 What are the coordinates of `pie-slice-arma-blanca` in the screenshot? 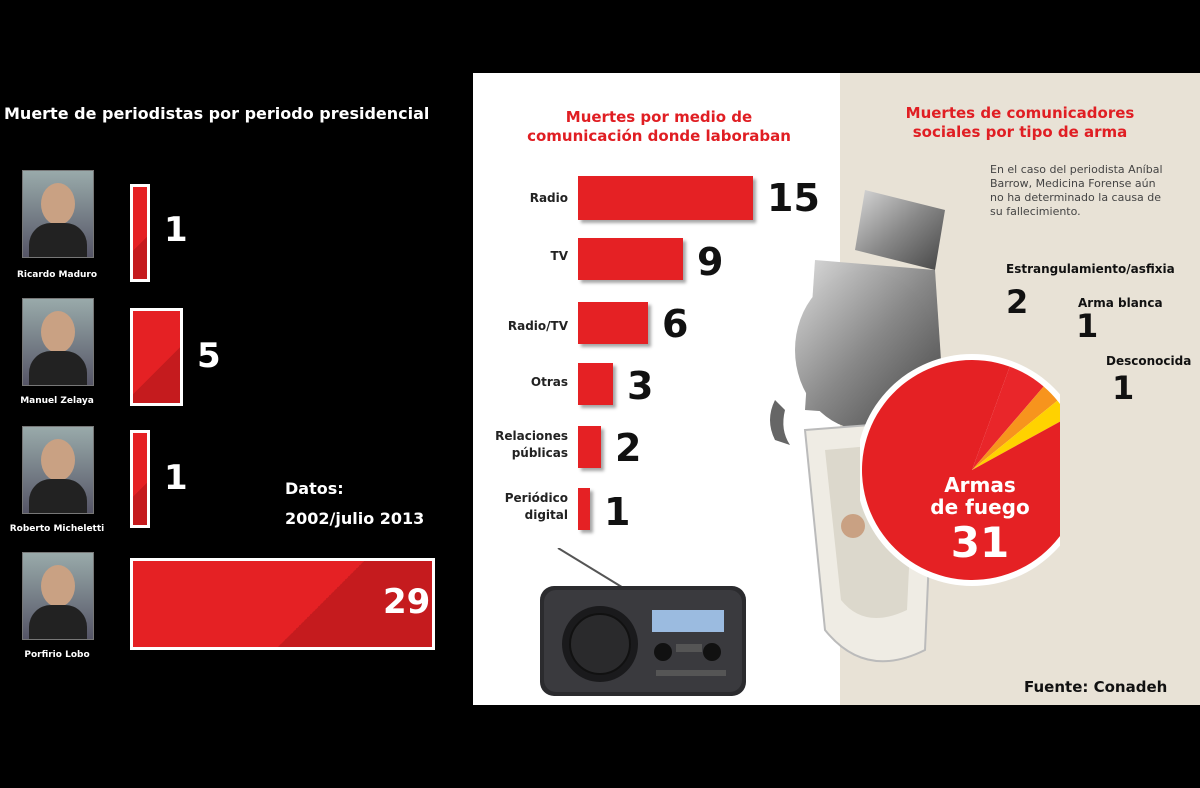 It's located at (1015, 428).